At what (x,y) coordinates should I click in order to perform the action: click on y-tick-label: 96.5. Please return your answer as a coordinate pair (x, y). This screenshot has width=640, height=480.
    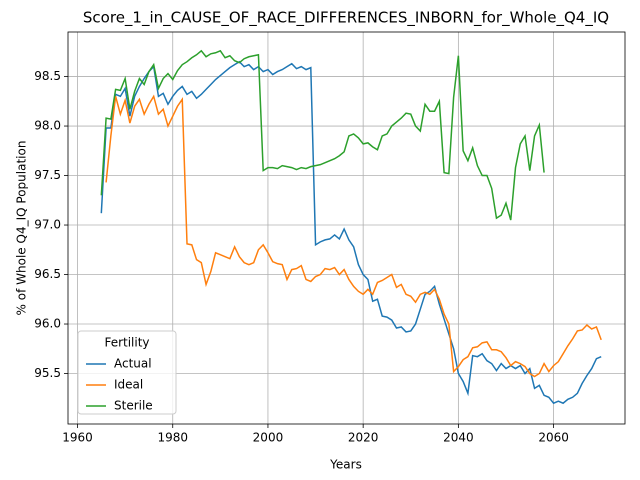
    Looking at the image, I should click on (47, 274).